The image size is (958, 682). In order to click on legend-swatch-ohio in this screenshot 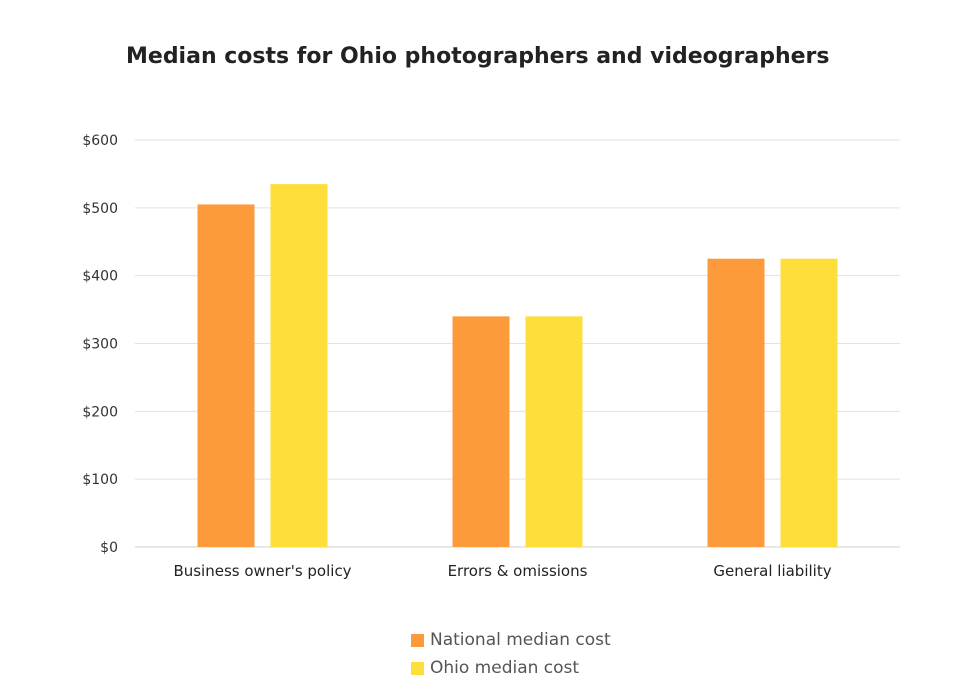, I will do `click(417, 668)`.